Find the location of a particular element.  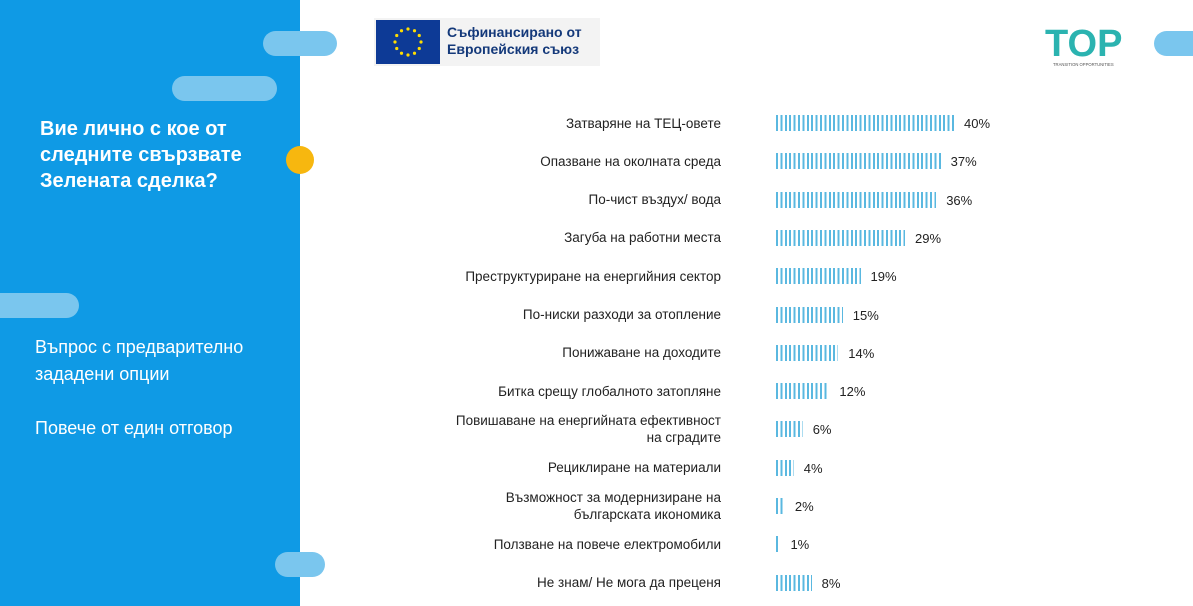

value-label: 15% is located at coordinates (865, 315).